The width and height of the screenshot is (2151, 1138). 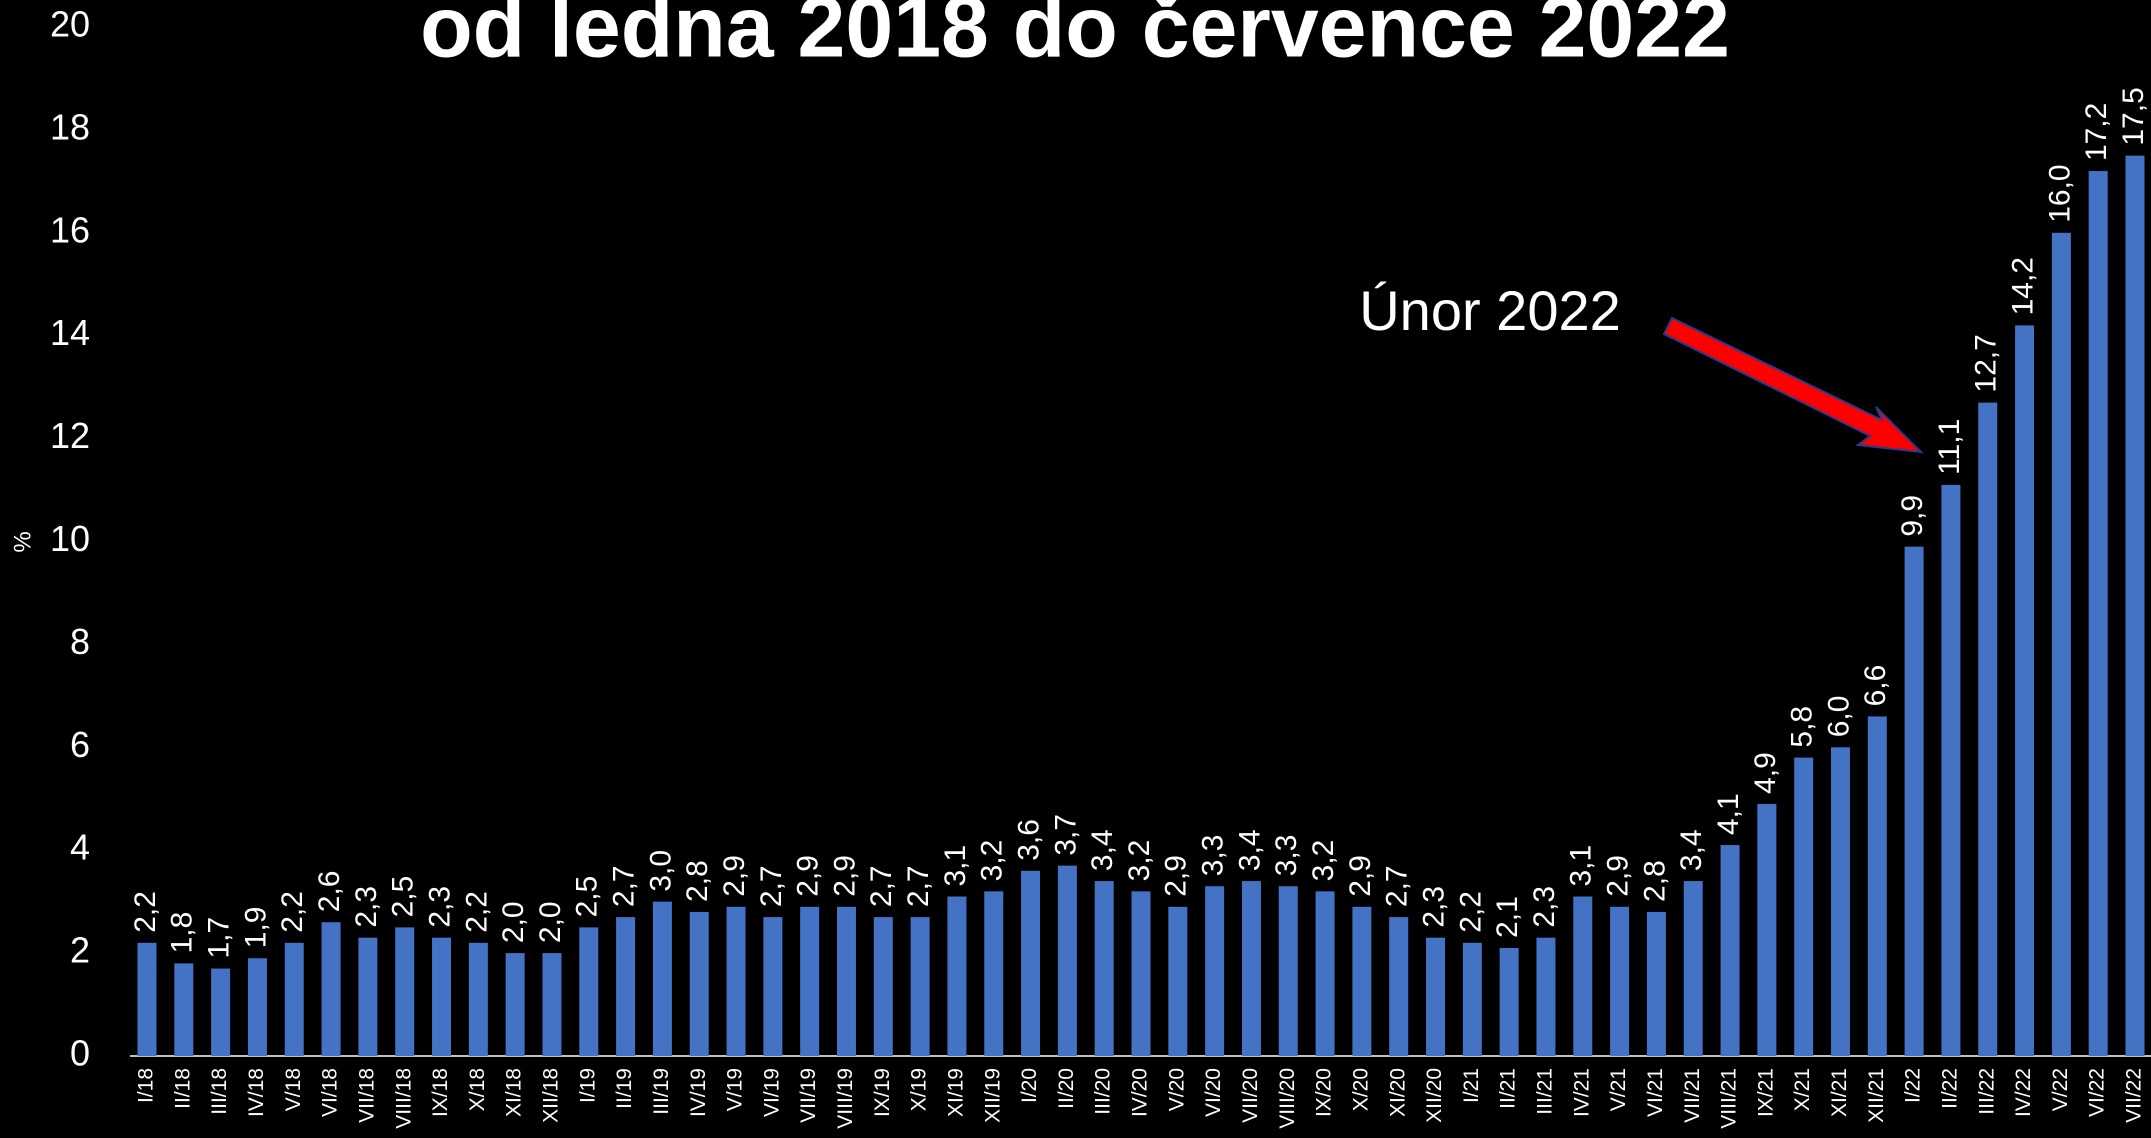 I want to click on x-tick-label: IX/21, so click(x=1765, y=1092).